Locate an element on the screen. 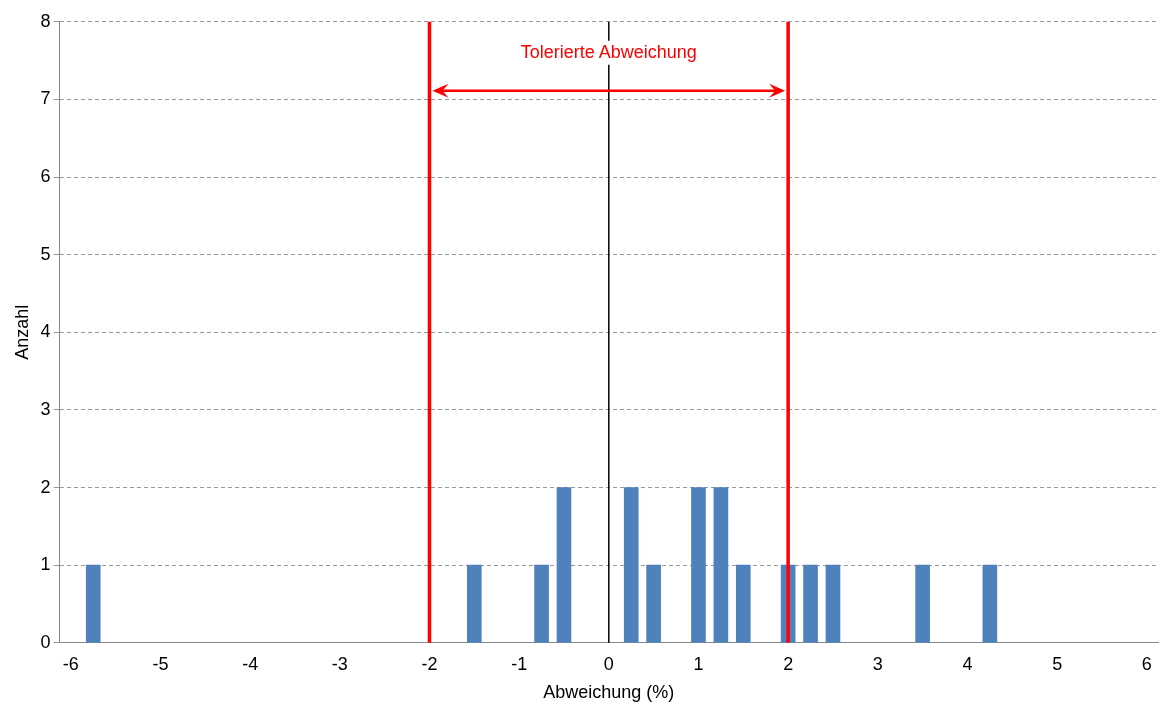 The height and width of the screenshot is (720, 1176). y-tick-label: 4 is located at coordinates (45, 331).